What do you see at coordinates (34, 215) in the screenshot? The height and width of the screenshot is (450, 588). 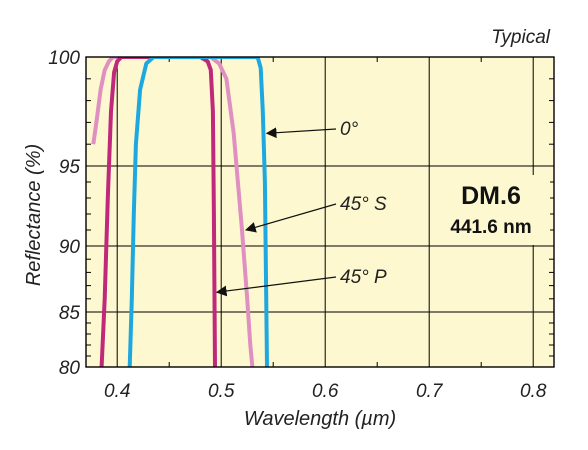 I see `y-axis-title: Reflectance (%)` at bounding box center [34, 215].